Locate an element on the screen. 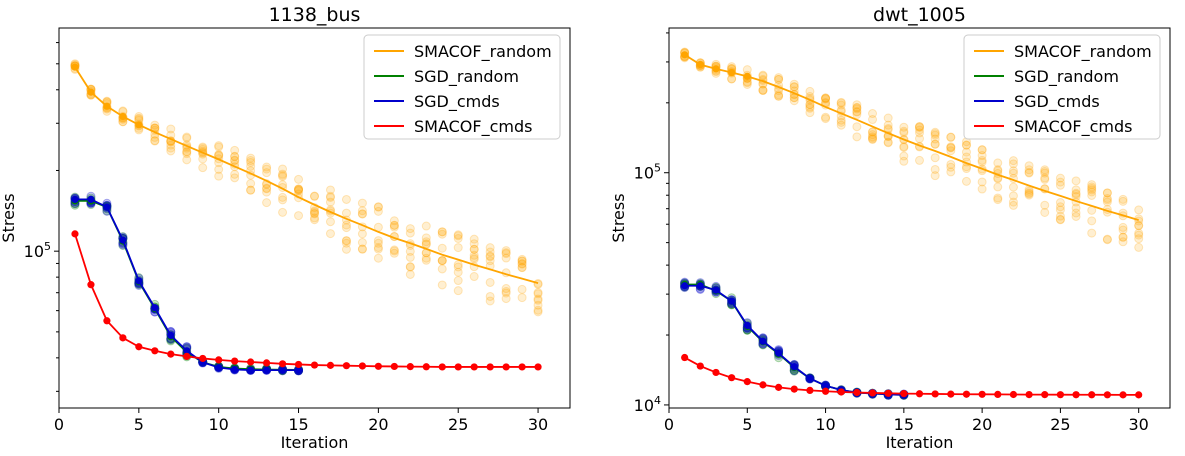 Image resolution: width=1185 pixels, height=456 pixels. series-SMACOF_random is located at coordinates (910, 136).